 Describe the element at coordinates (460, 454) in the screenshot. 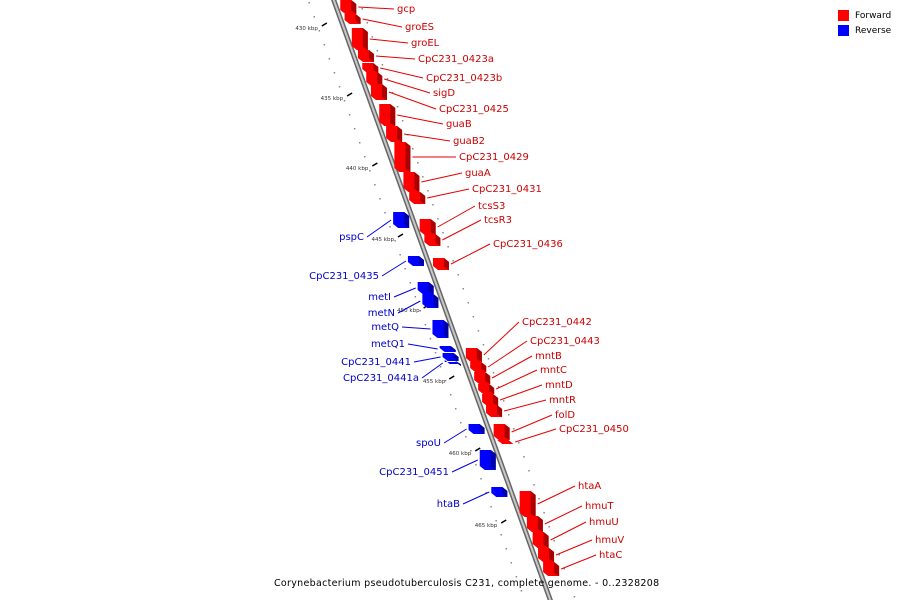

I see `scale-tick-label: 460 kbp` at that location.